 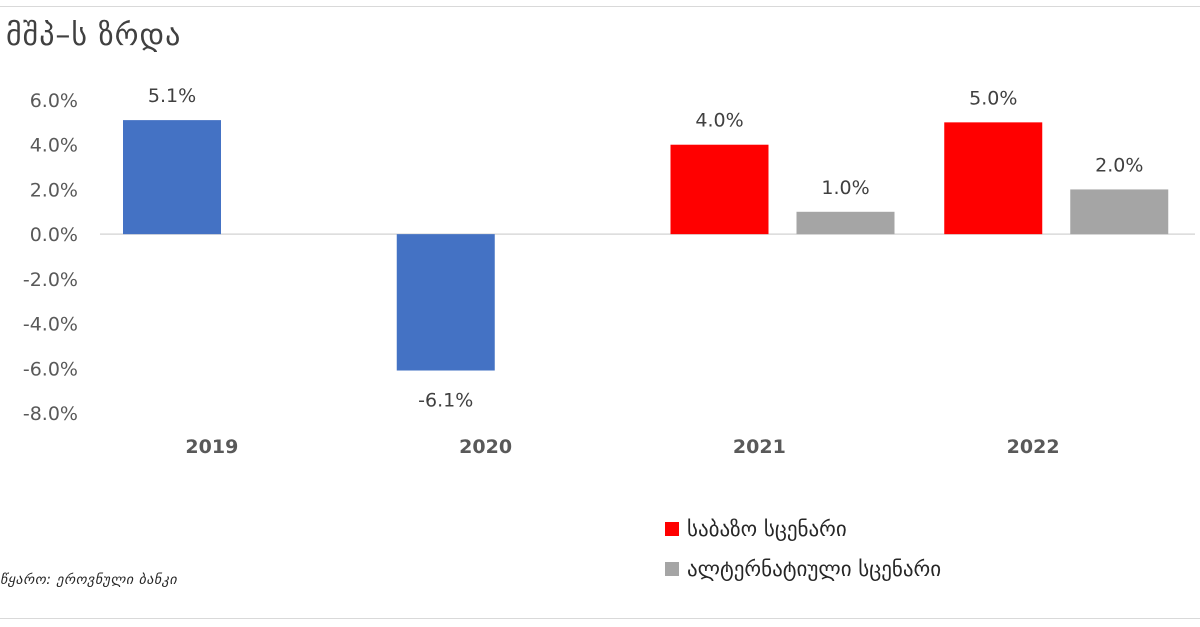 What do you see at coordinates (54, 190) in the screenshot?
I see `y-tick-label: 2.0%` at bounding box center [54, 190].